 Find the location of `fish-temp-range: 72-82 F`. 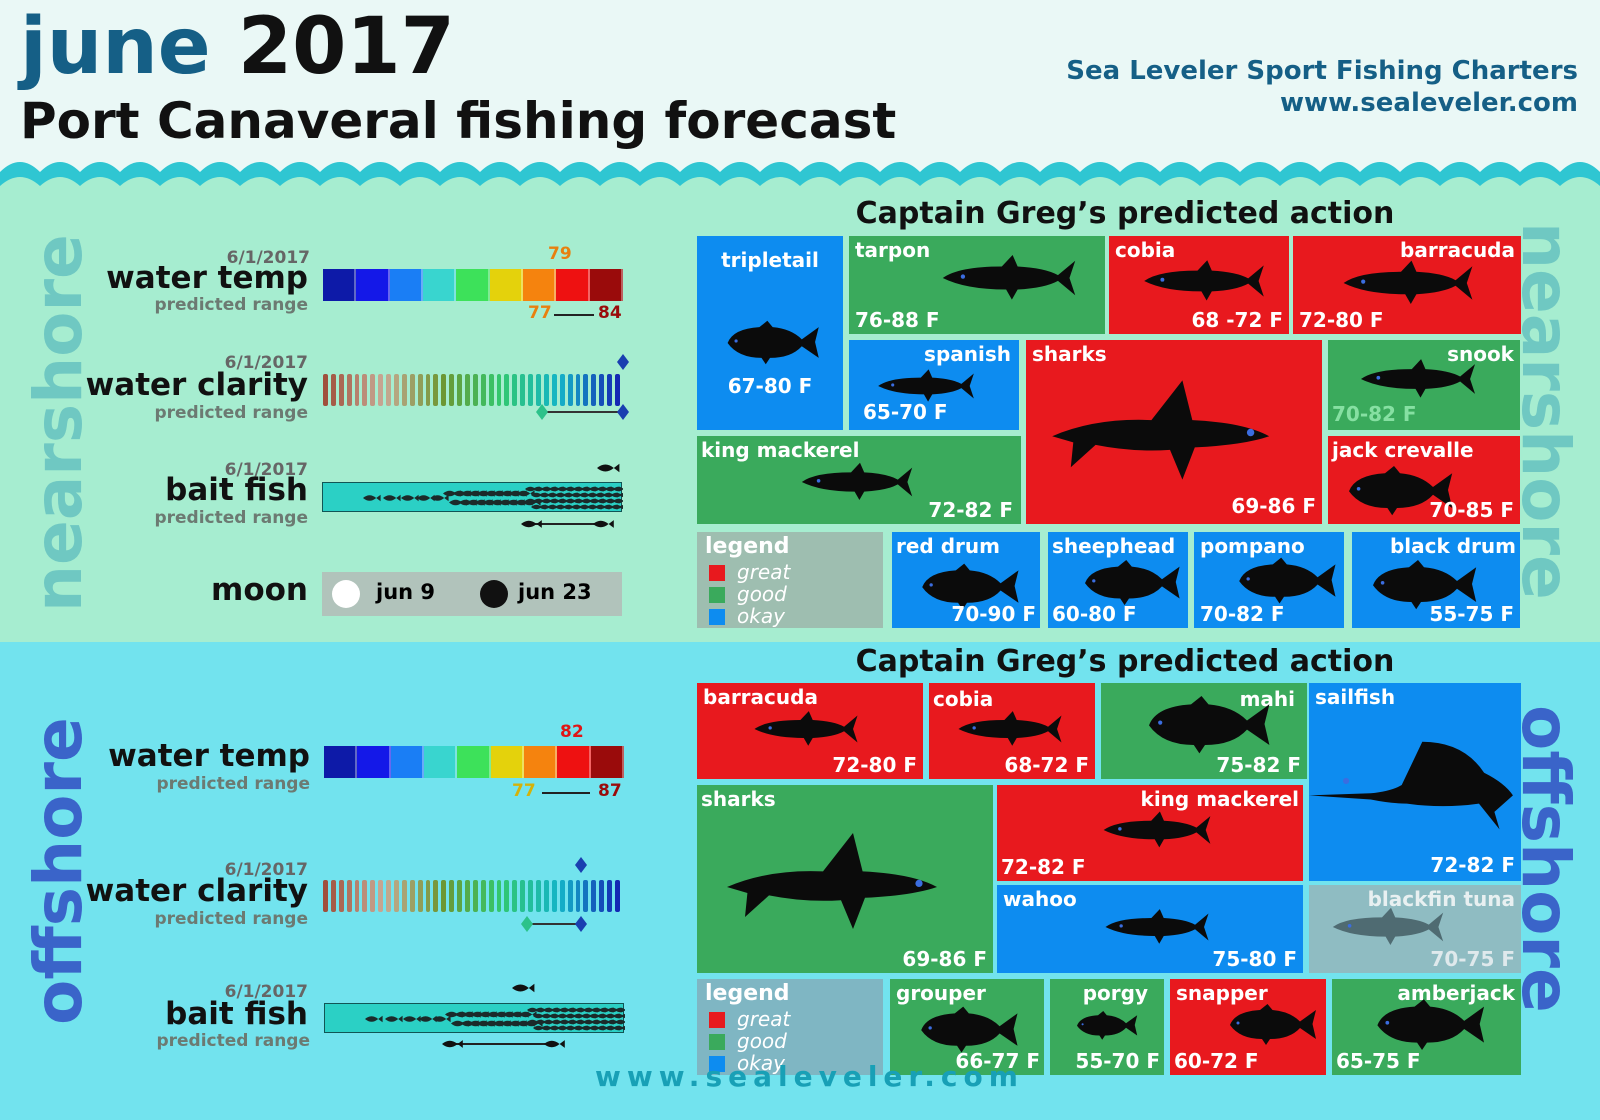

fish-temp-range: 72-82 F is located at coordinates (1472, 865).